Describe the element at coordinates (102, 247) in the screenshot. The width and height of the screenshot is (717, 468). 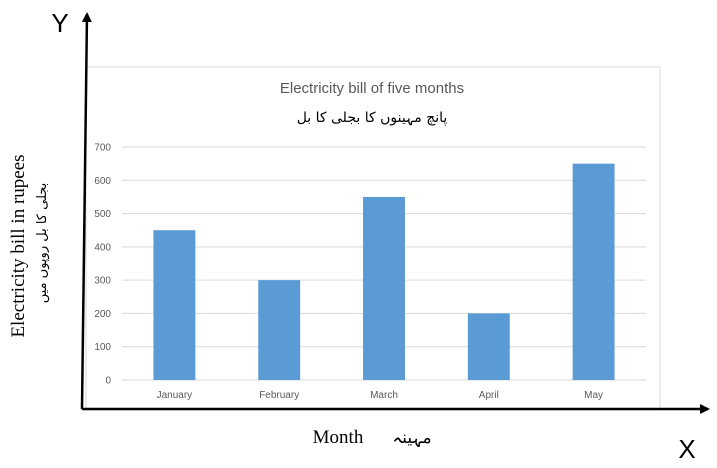
I see `y-tick-label: 400` at that location.